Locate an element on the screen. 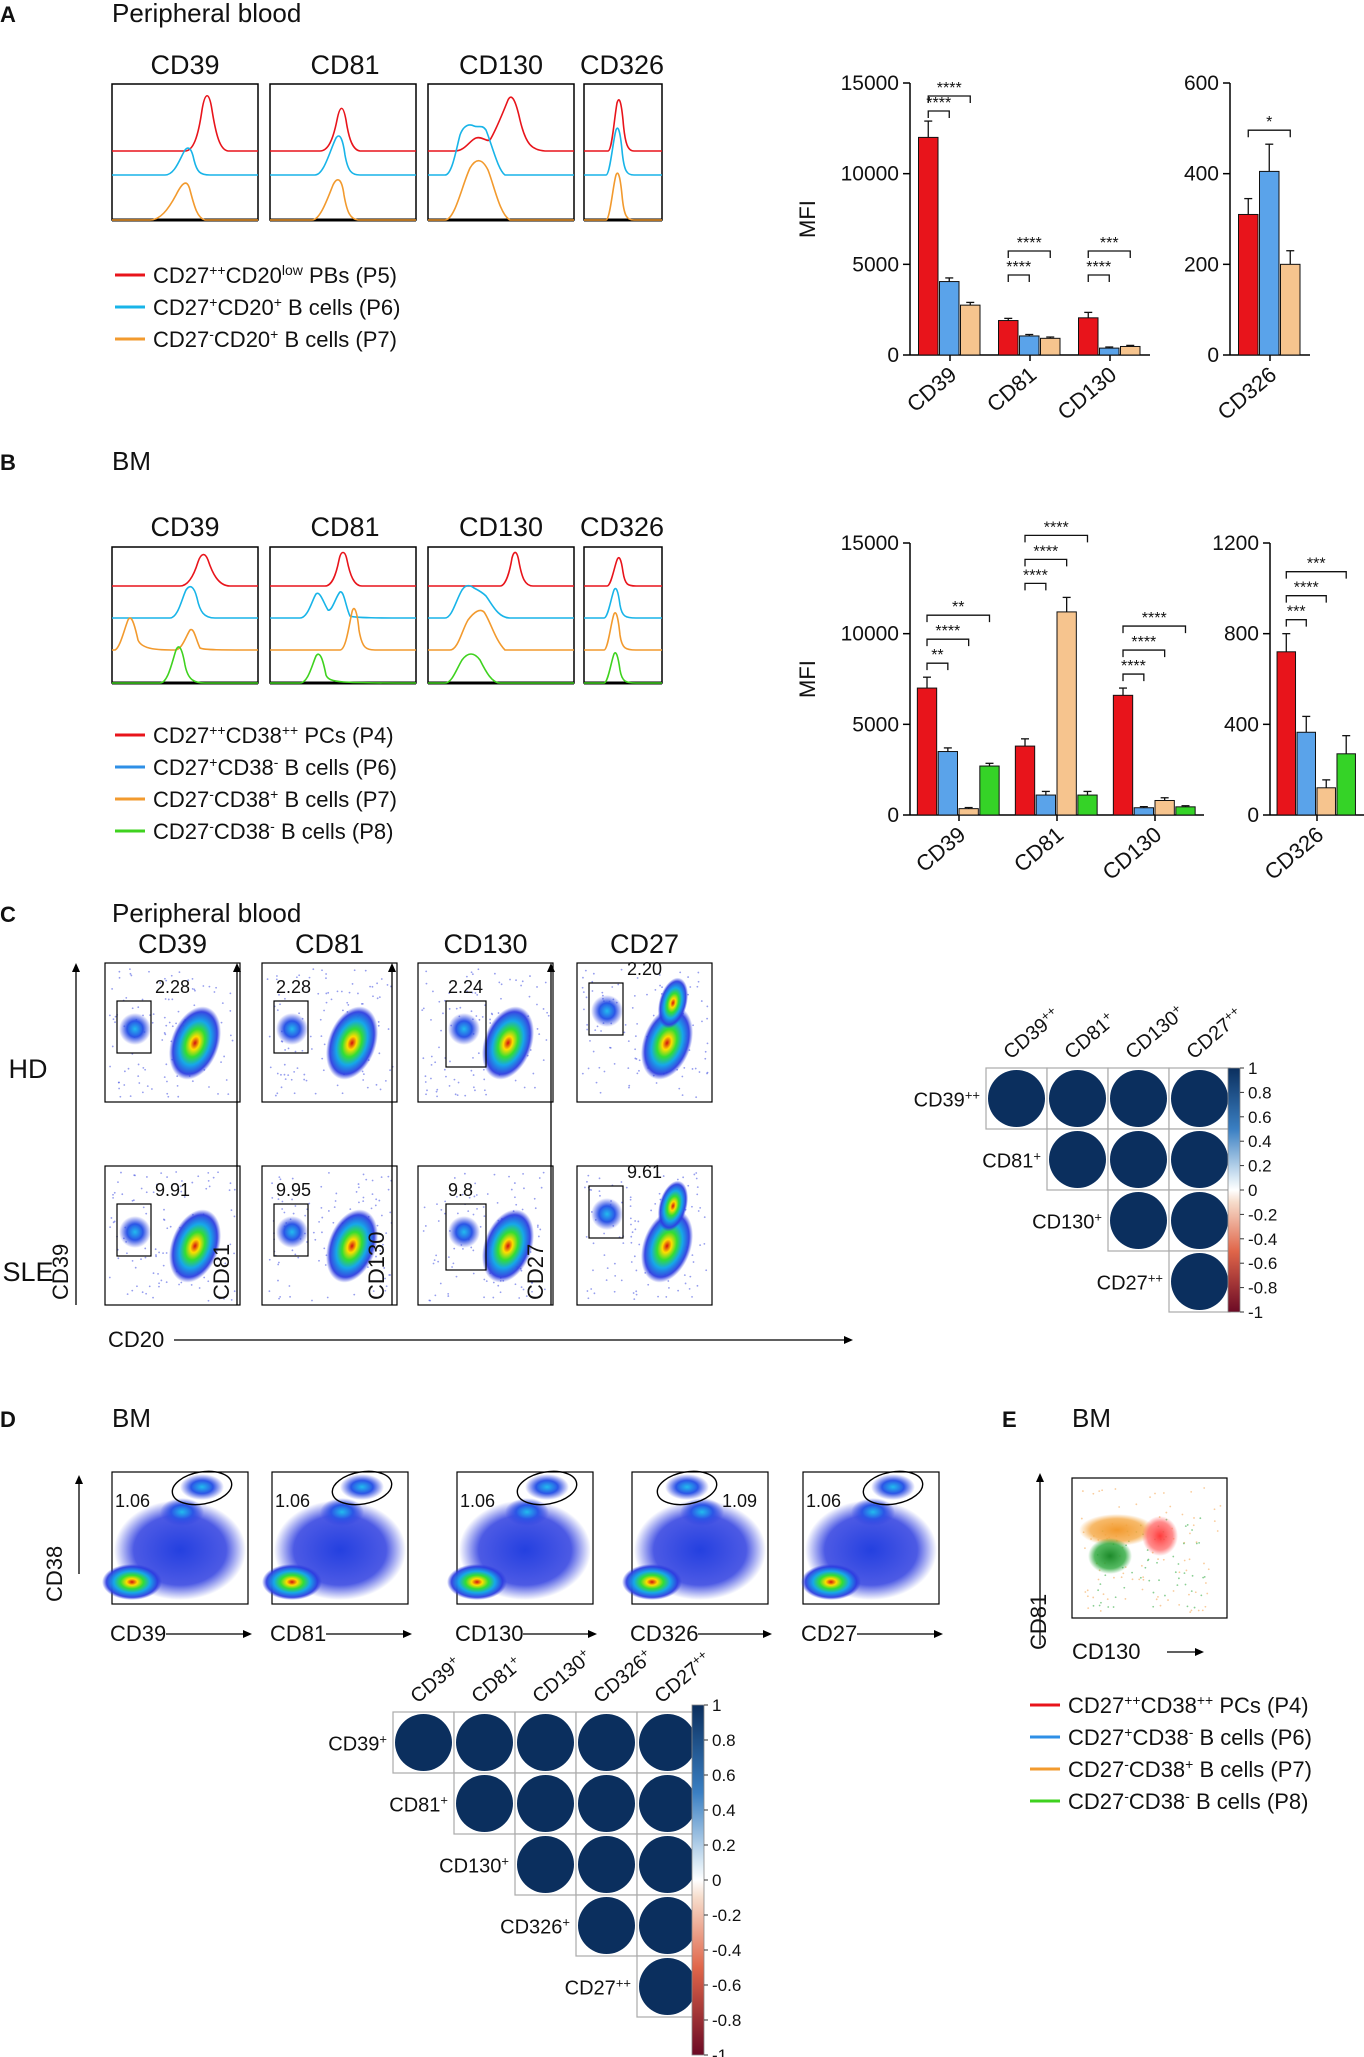 Image resolution: width=1364 pixels, height=2057 pixels. y-axis-label: MFI is located at coordinates (807, 219).